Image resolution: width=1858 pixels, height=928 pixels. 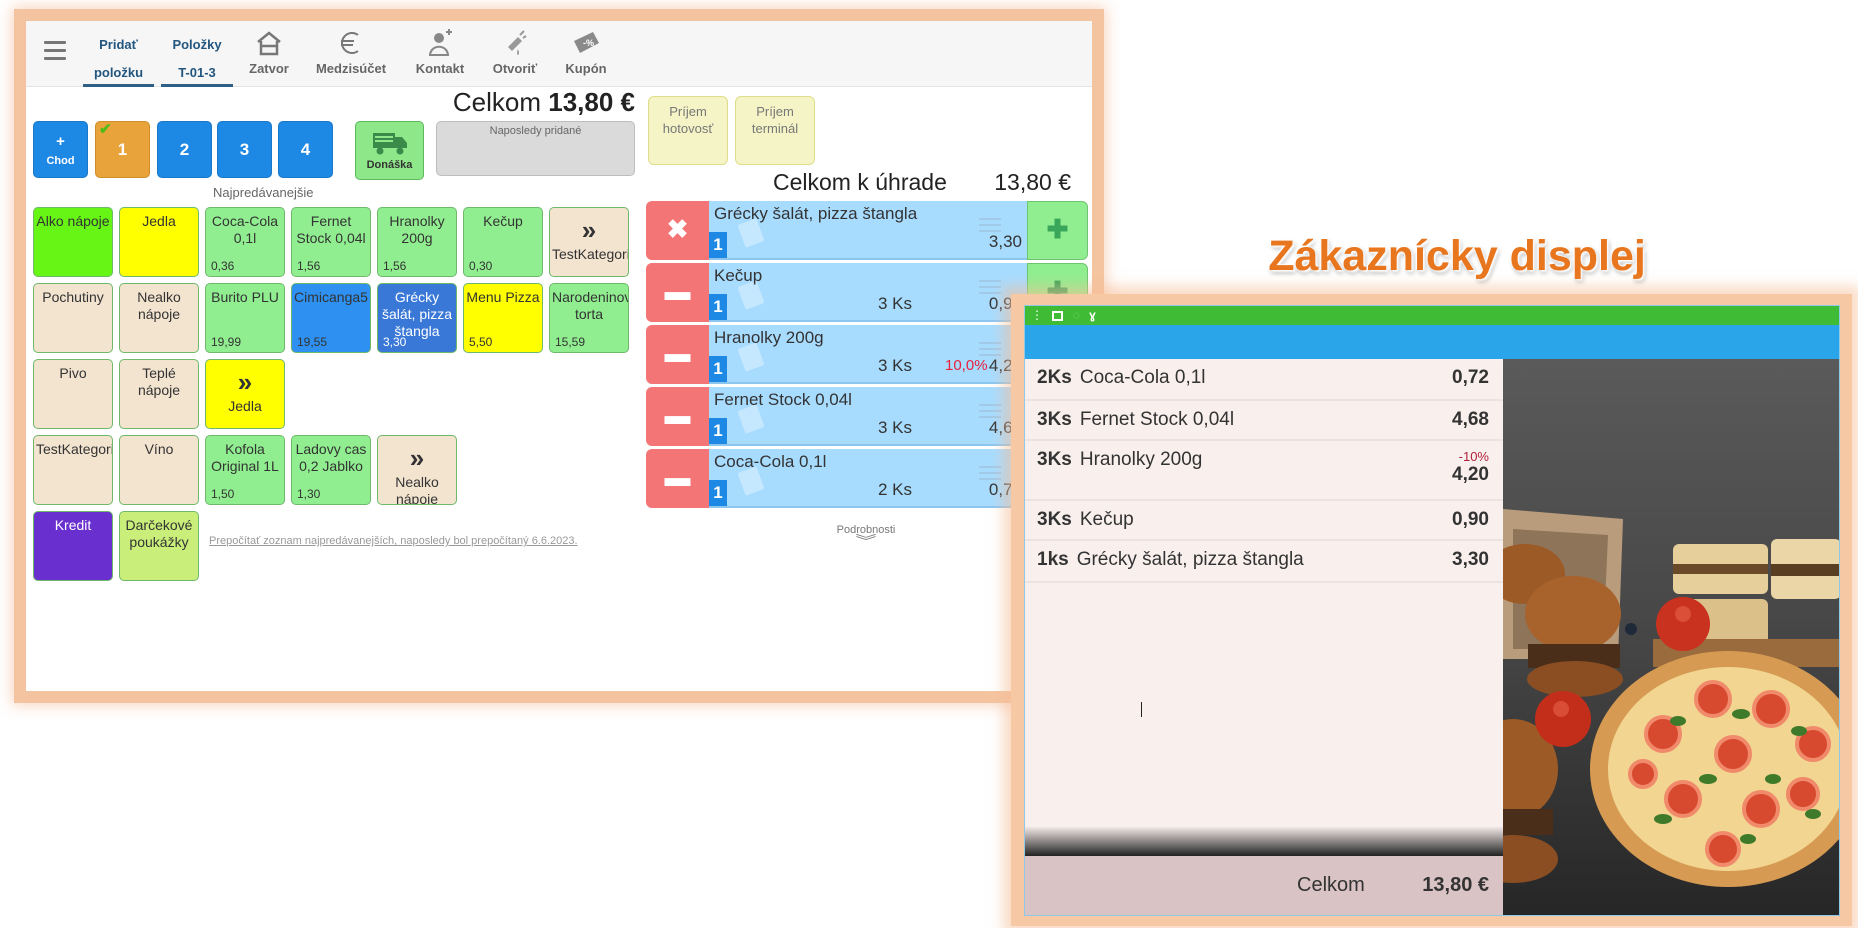 I want to click on order-item: Hranolky 200g 1 3 Ks 10,0% 4,20, so click(x=868, y=354).